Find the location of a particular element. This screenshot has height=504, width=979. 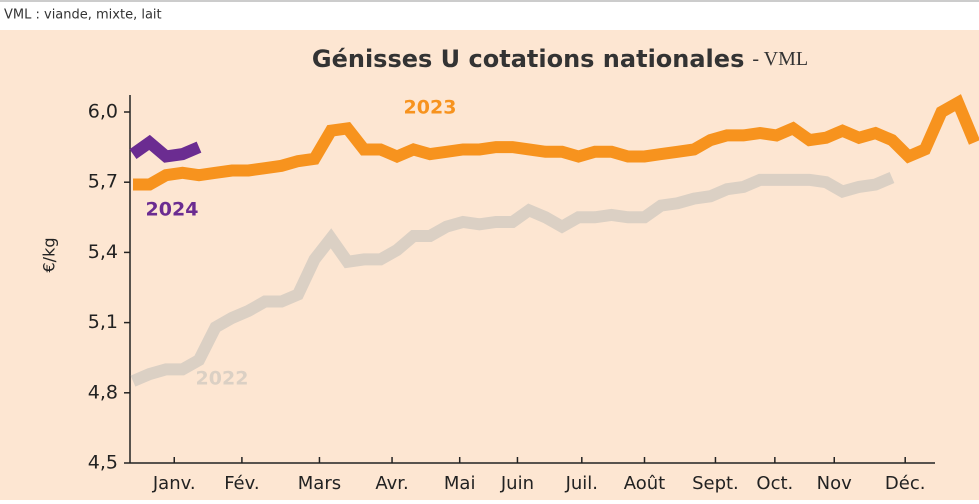

y-tick-label: 5,4 is located at coordinates (103, 252).